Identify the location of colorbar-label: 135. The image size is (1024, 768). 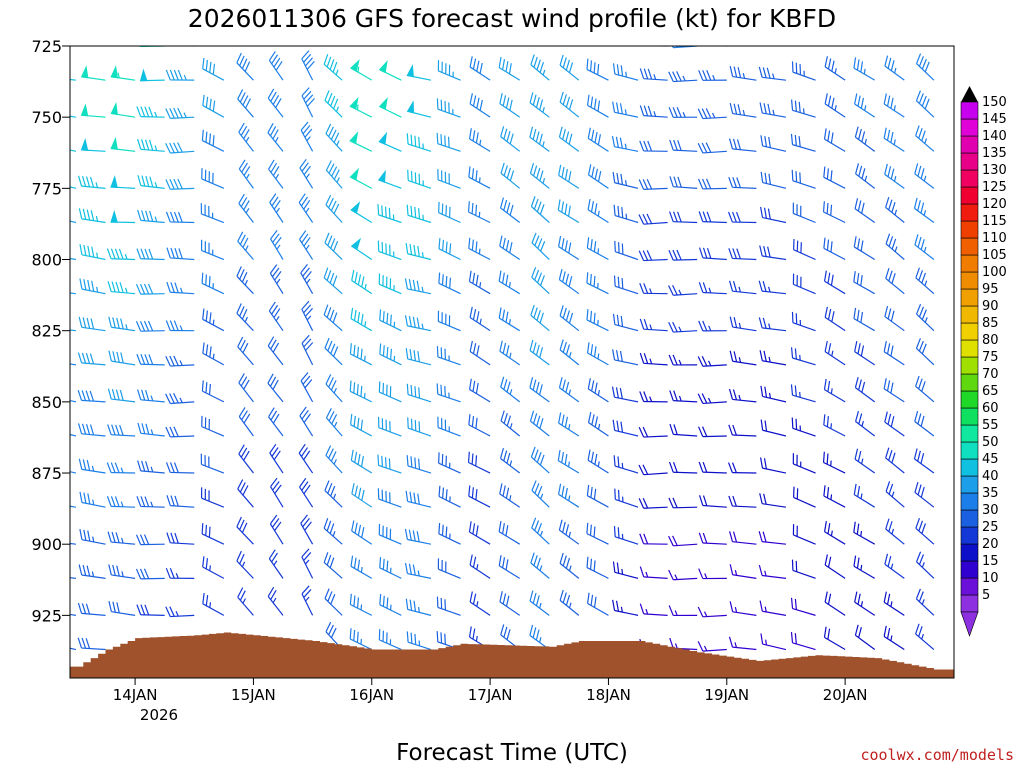
(994, 153).